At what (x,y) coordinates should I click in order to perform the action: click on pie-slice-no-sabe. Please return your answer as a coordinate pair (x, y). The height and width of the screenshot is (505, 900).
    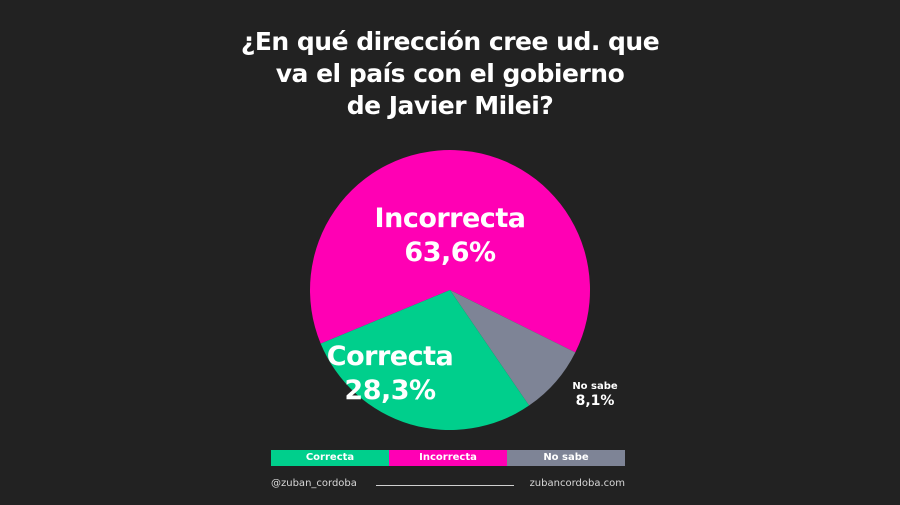
    Looking at the image, I should click on (513, 348).